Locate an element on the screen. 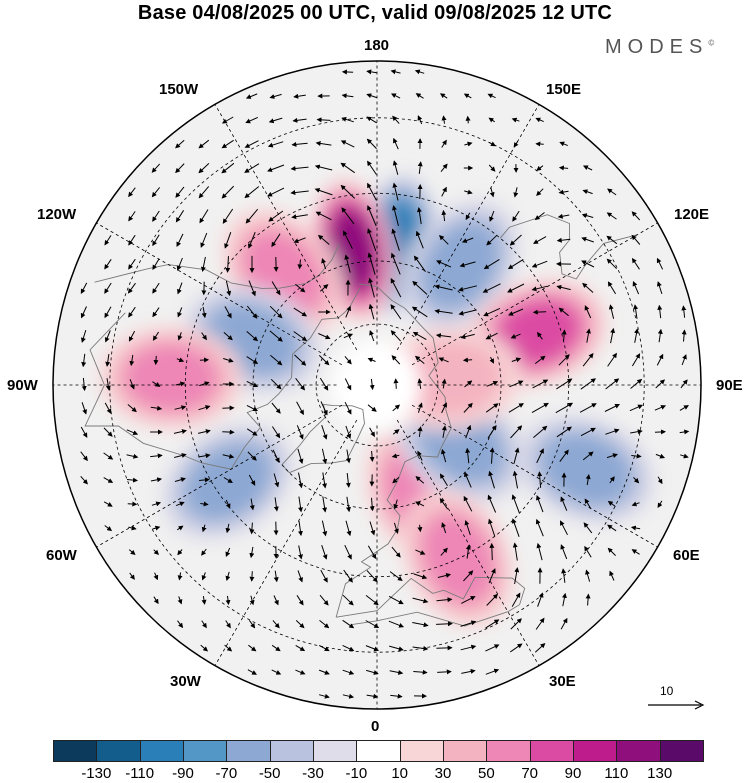 This screenshot has height=783, width=750. colorbar-tick-label: 130 is located at coordinates (660, 773).